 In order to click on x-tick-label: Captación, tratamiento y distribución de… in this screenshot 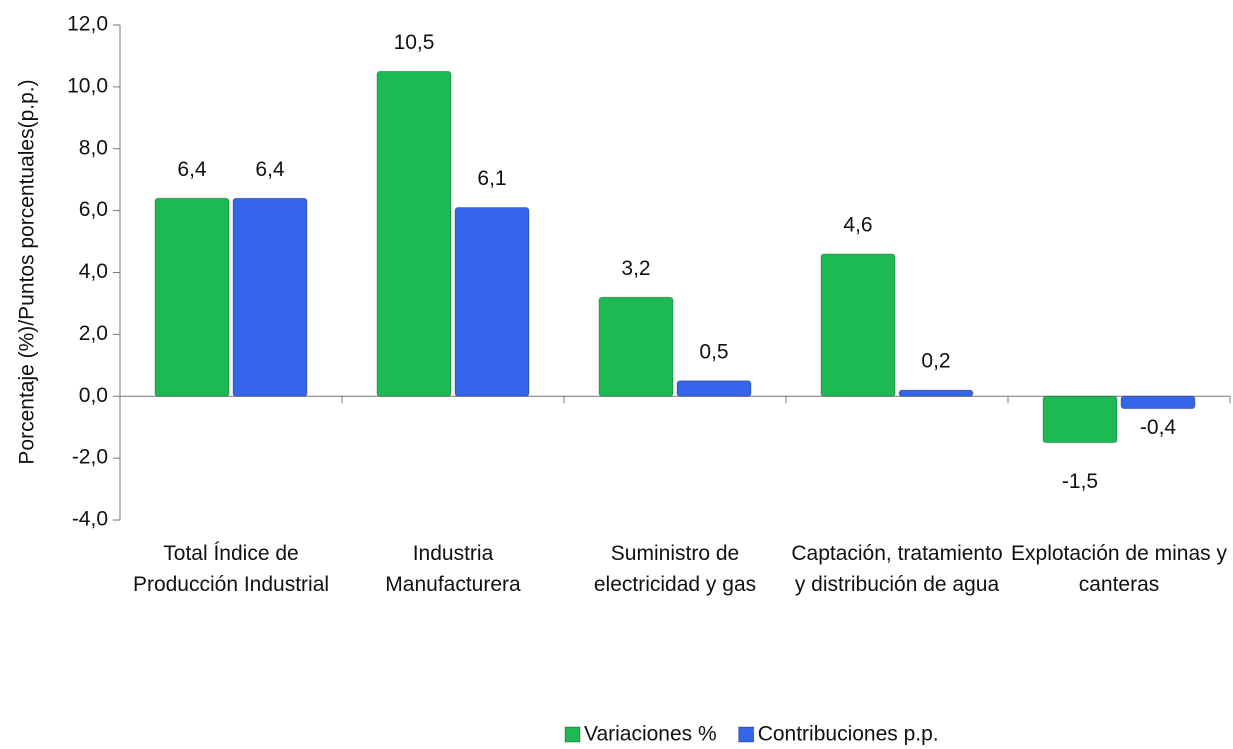, I will do `click(897, 569)`.